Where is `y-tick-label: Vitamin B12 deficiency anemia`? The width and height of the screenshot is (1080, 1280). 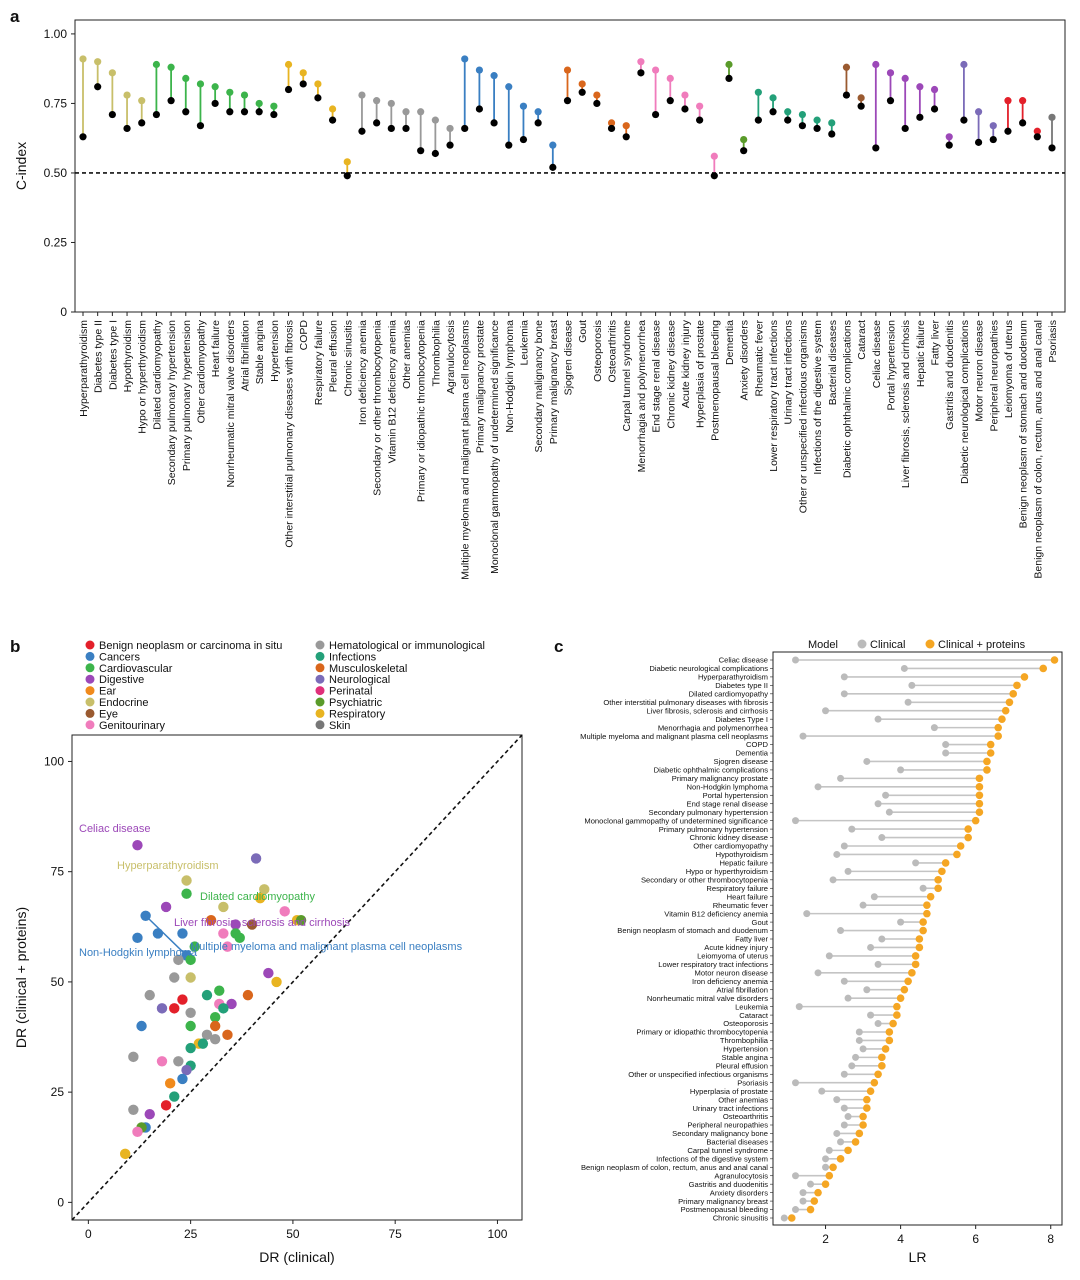 y-tick-label: Vitamin B12 deficiency anemia is located at coordinates (716, 913).